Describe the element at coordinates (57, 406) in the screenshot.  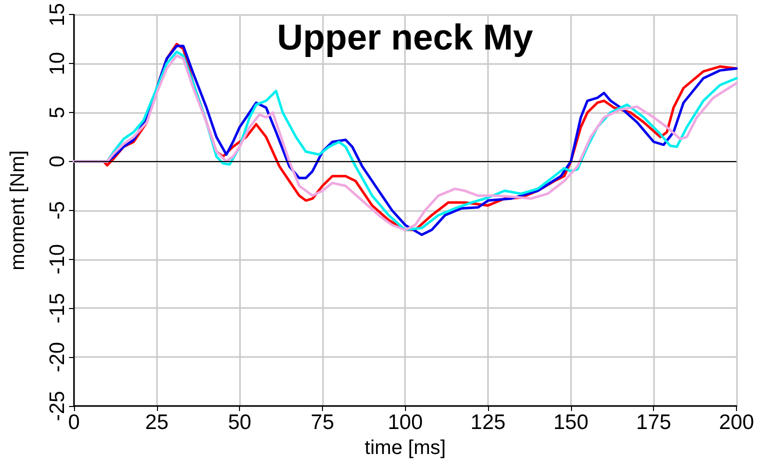
I see `y-tick-label: -25` at that location.